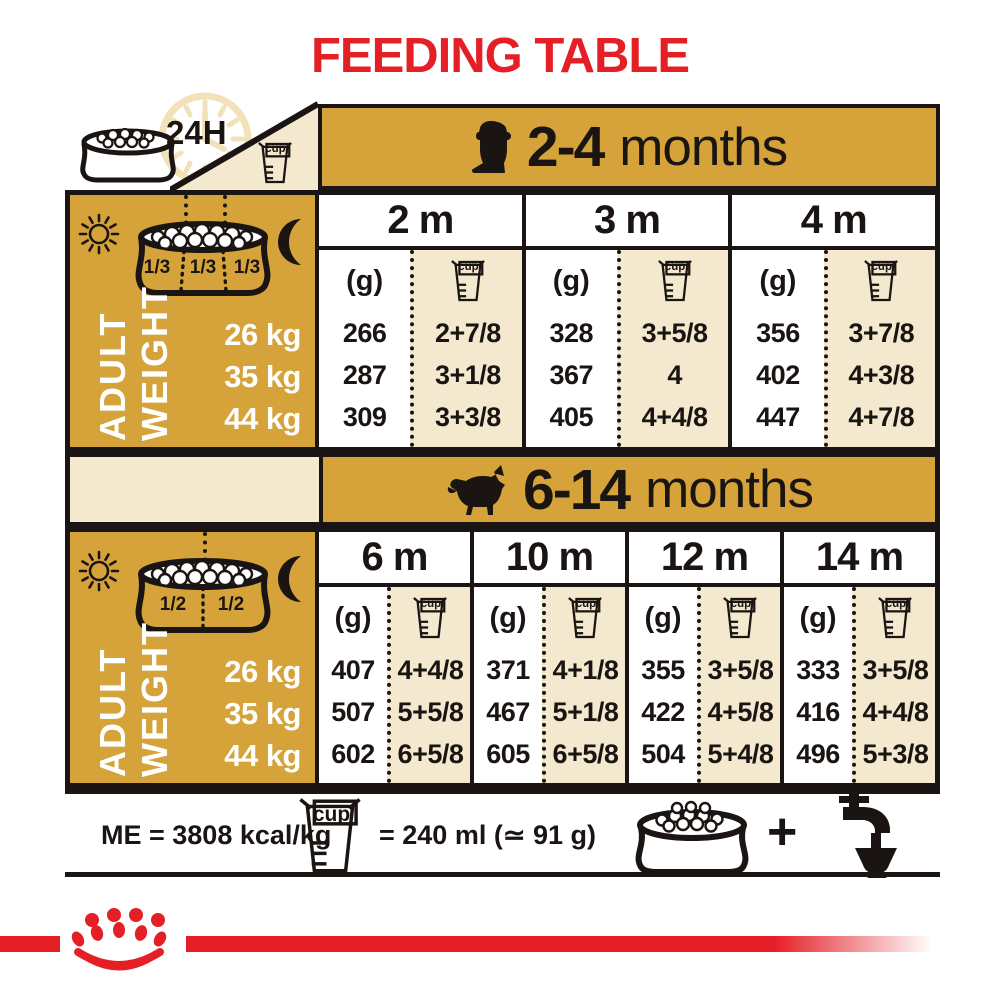  Describe the element at coordinates (353, 711) in the screenshot. I see `gram-value: 507` at that location.